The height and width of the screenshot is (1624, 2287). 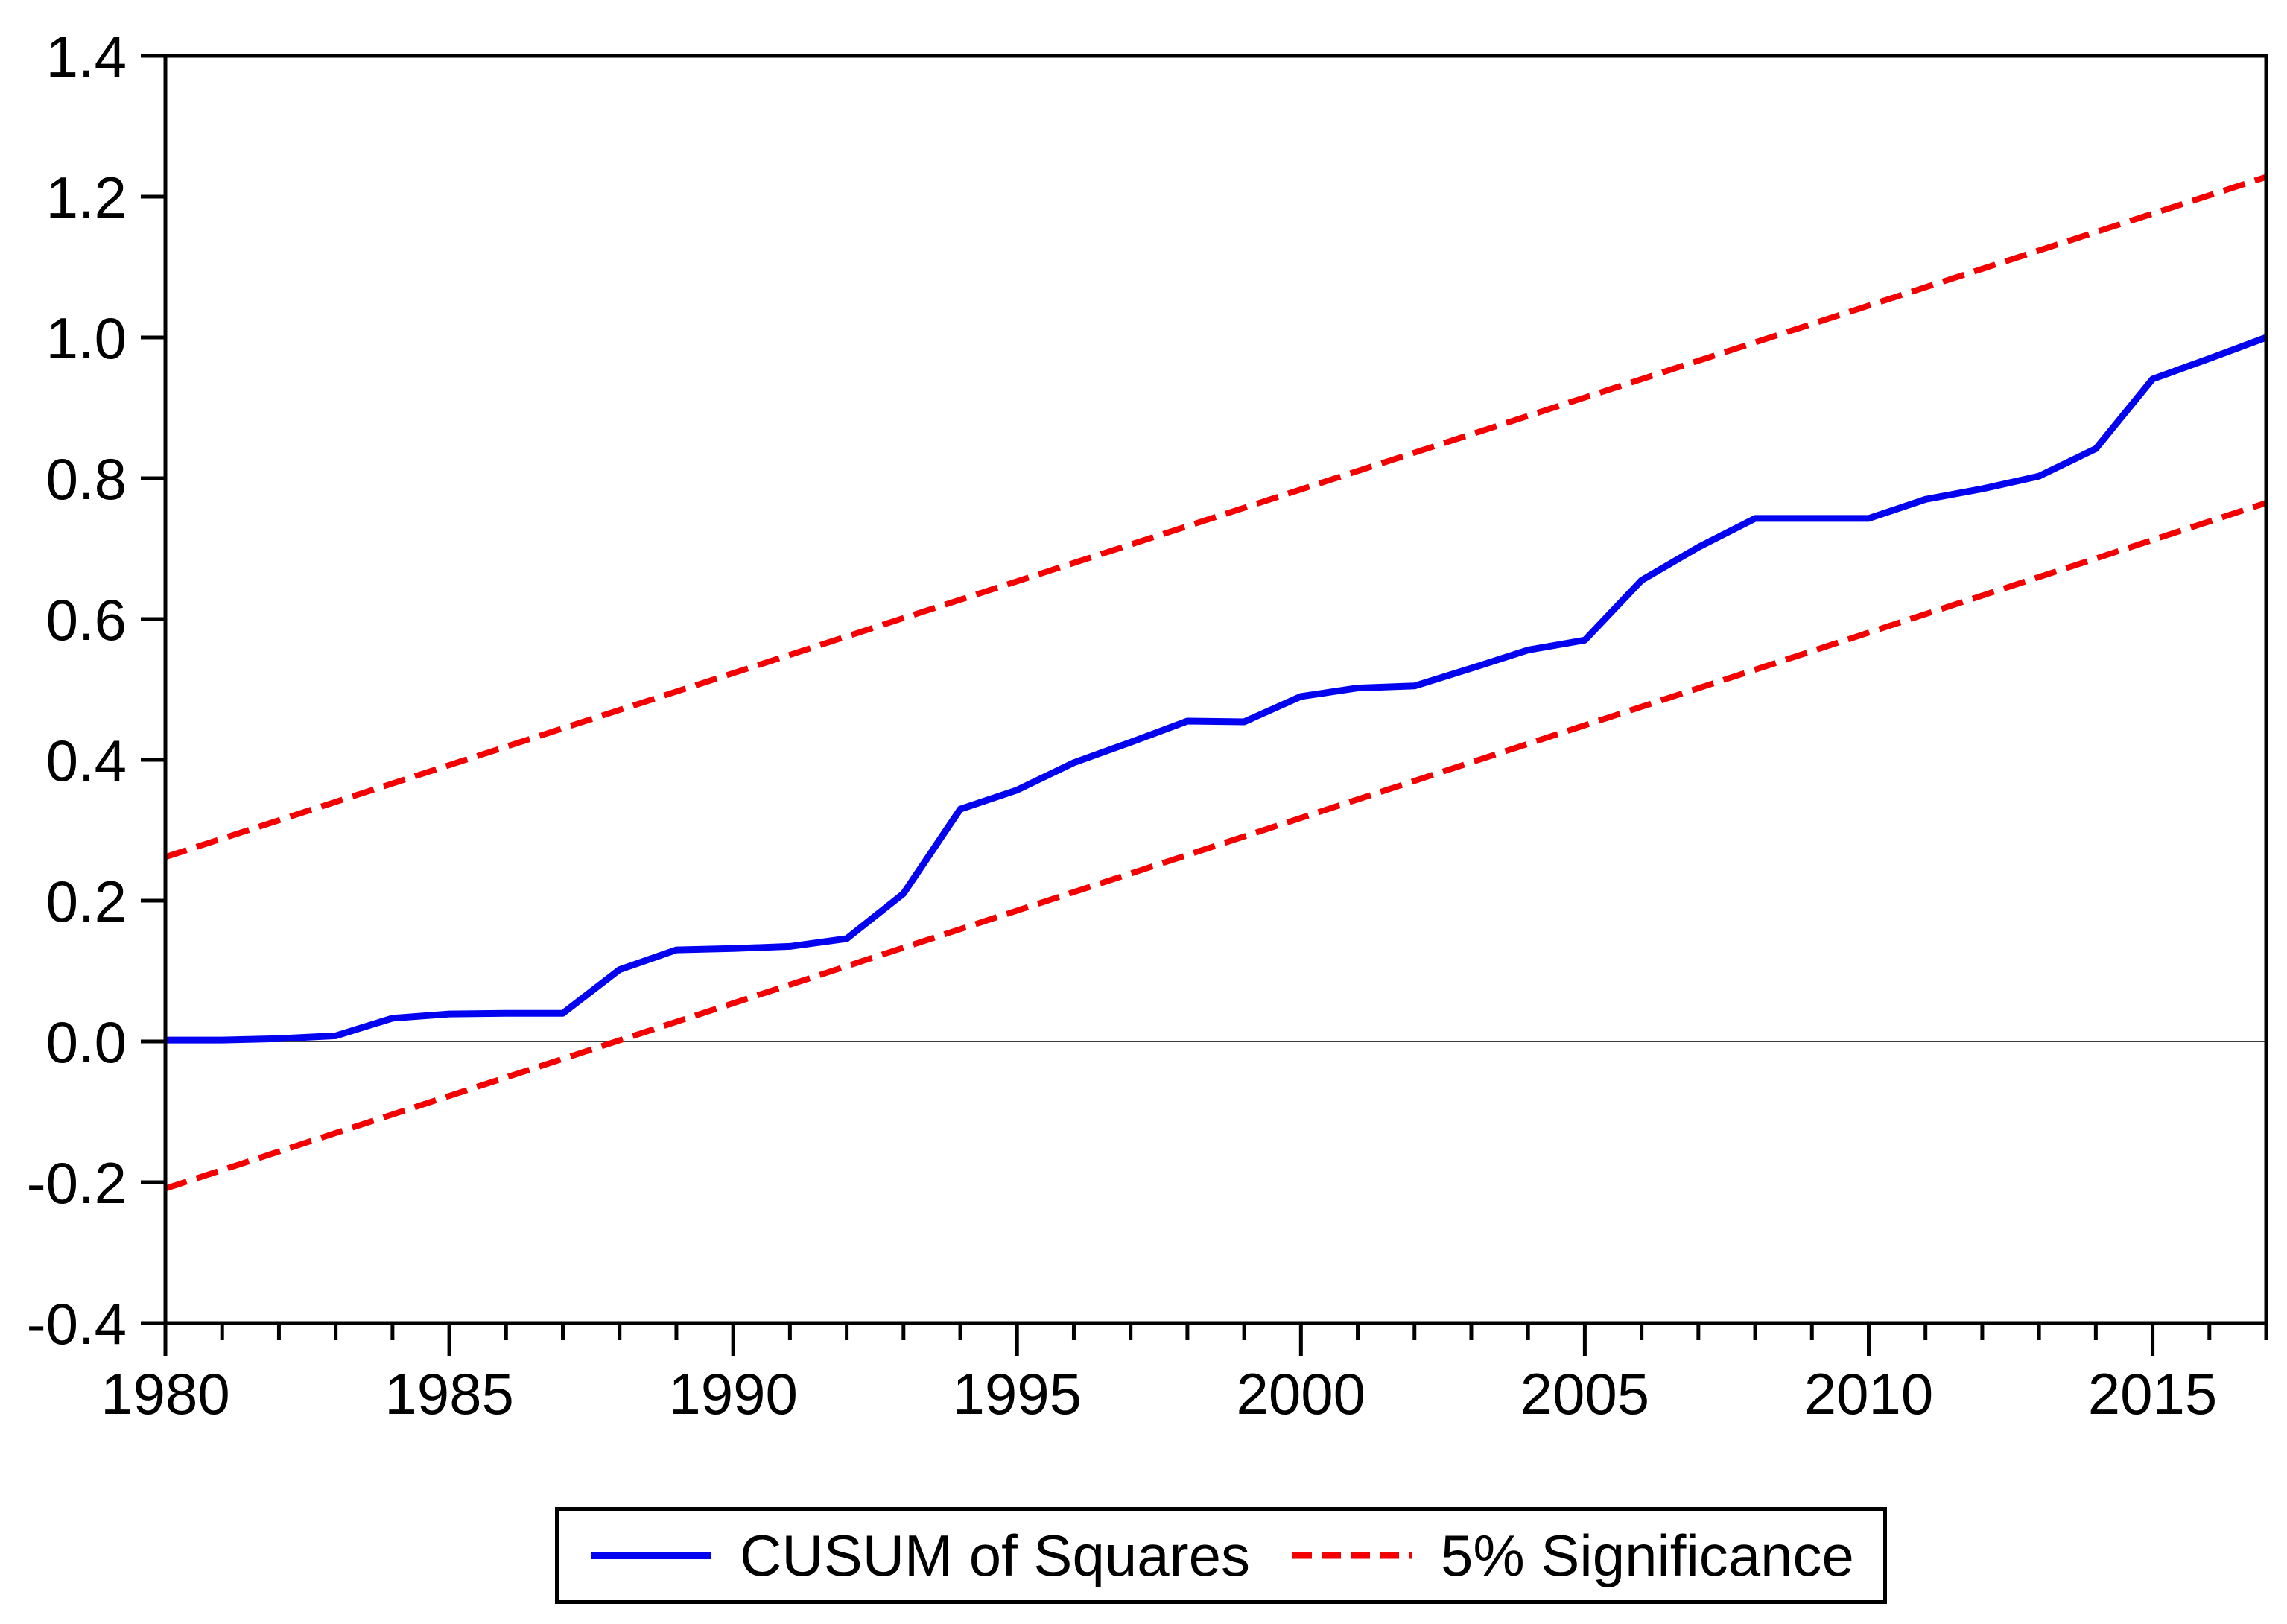 What do you see at coordinates (1869, 1394) in the screenshot?
I see `x-tick-label: 2010` at bounding box center [1869, 1394].